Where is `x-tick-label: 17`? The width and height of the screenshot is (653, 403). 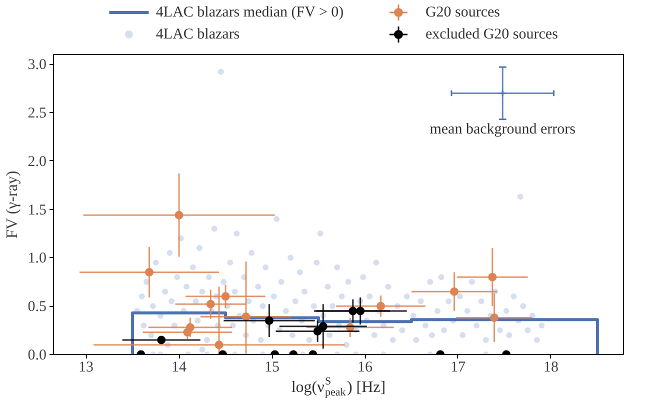
x-tick-label: 17 is located at coordinates (458, 368).